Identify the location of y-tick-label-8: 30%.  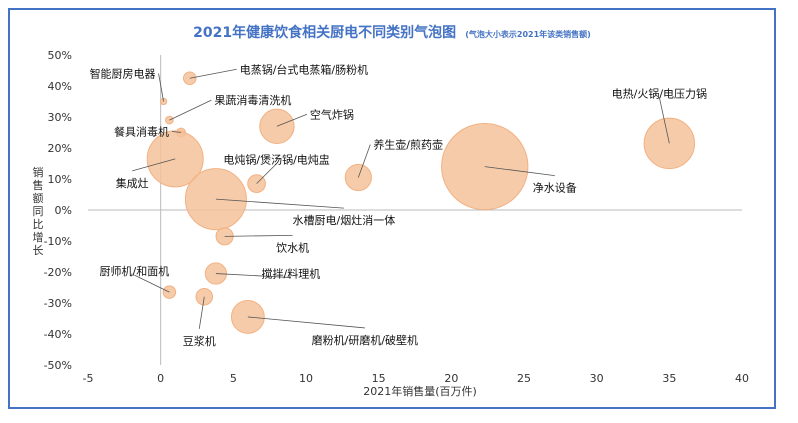
(60, 117).